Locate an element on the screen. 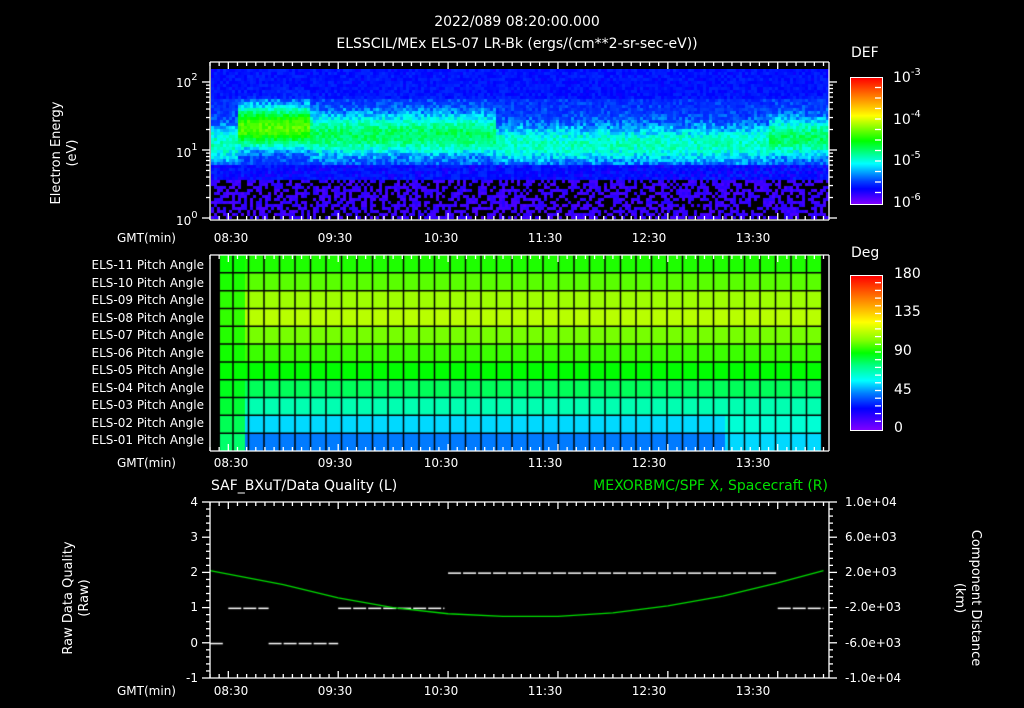 This screenshot has height=708, width=1024. plot-timestamp: 2022/089 08:20:00.000 is located at coordinates (517, 22).